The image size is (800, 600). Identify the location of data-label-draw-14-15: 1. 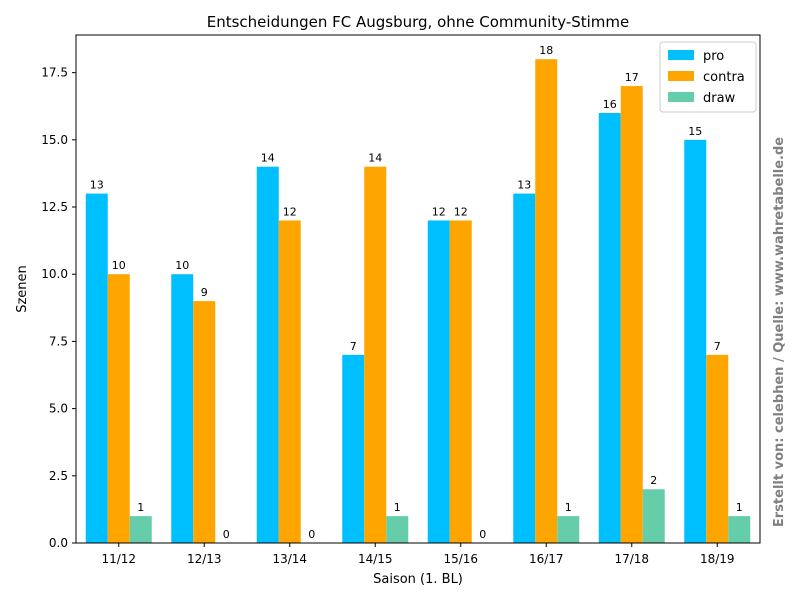
(397, 507).